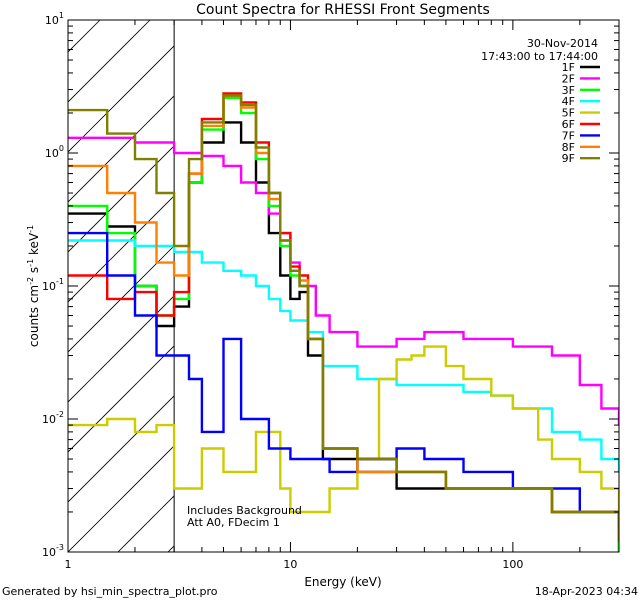  Describe the element at coordinates (34, 272) in the screenshot. I see `y-axis-label-mid: s` at that location.